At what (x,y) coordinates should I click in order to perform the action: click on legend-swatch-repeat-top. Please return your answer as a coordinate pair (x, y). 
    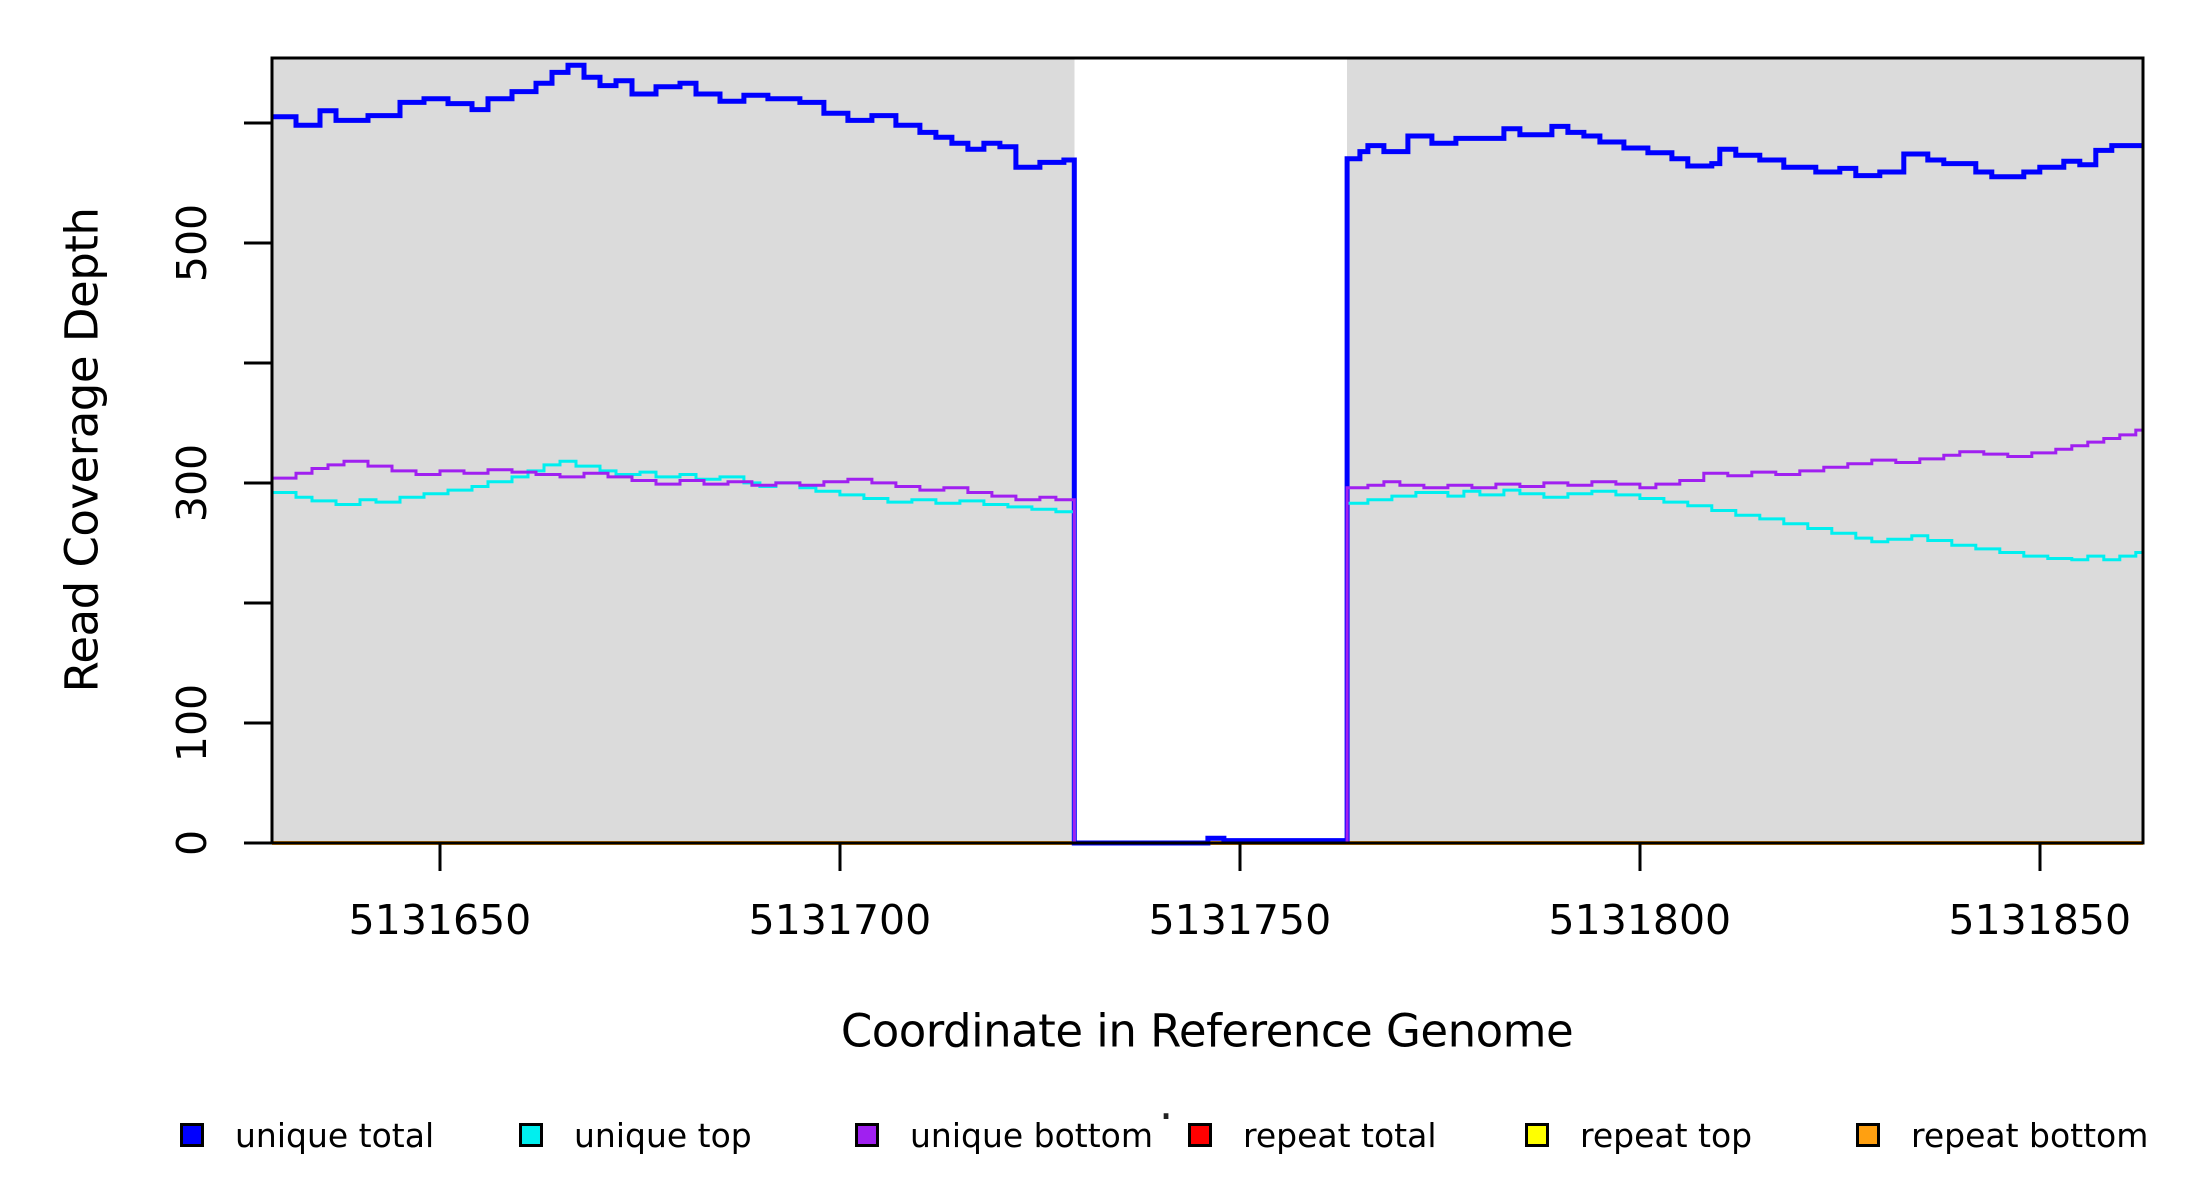
    Looking at the image, I should click on (1537, 1135).